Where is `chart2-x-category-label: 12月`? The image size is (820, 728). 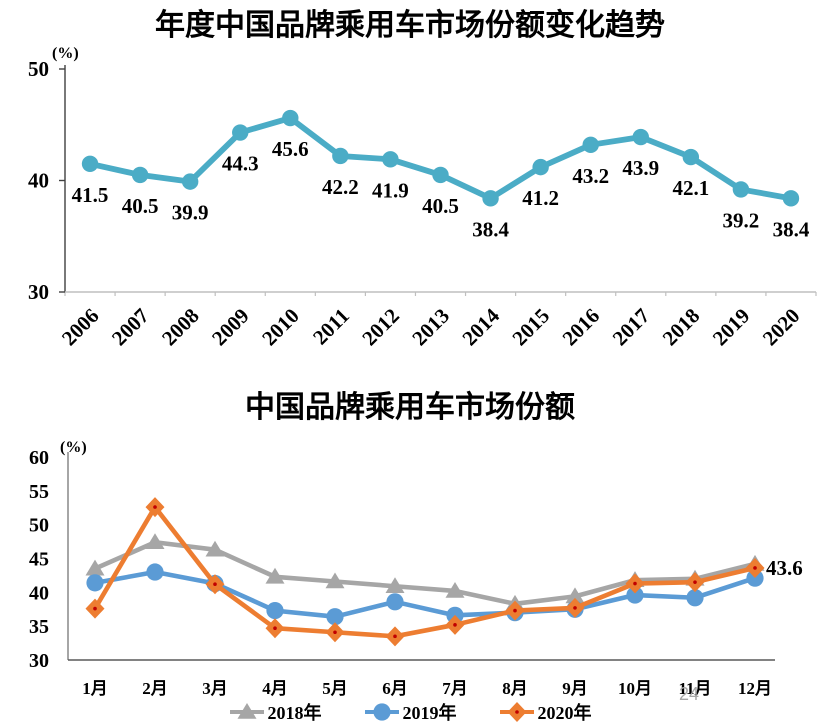
chart2-x-category-label: 12月 is located at coordinates (755, 688).